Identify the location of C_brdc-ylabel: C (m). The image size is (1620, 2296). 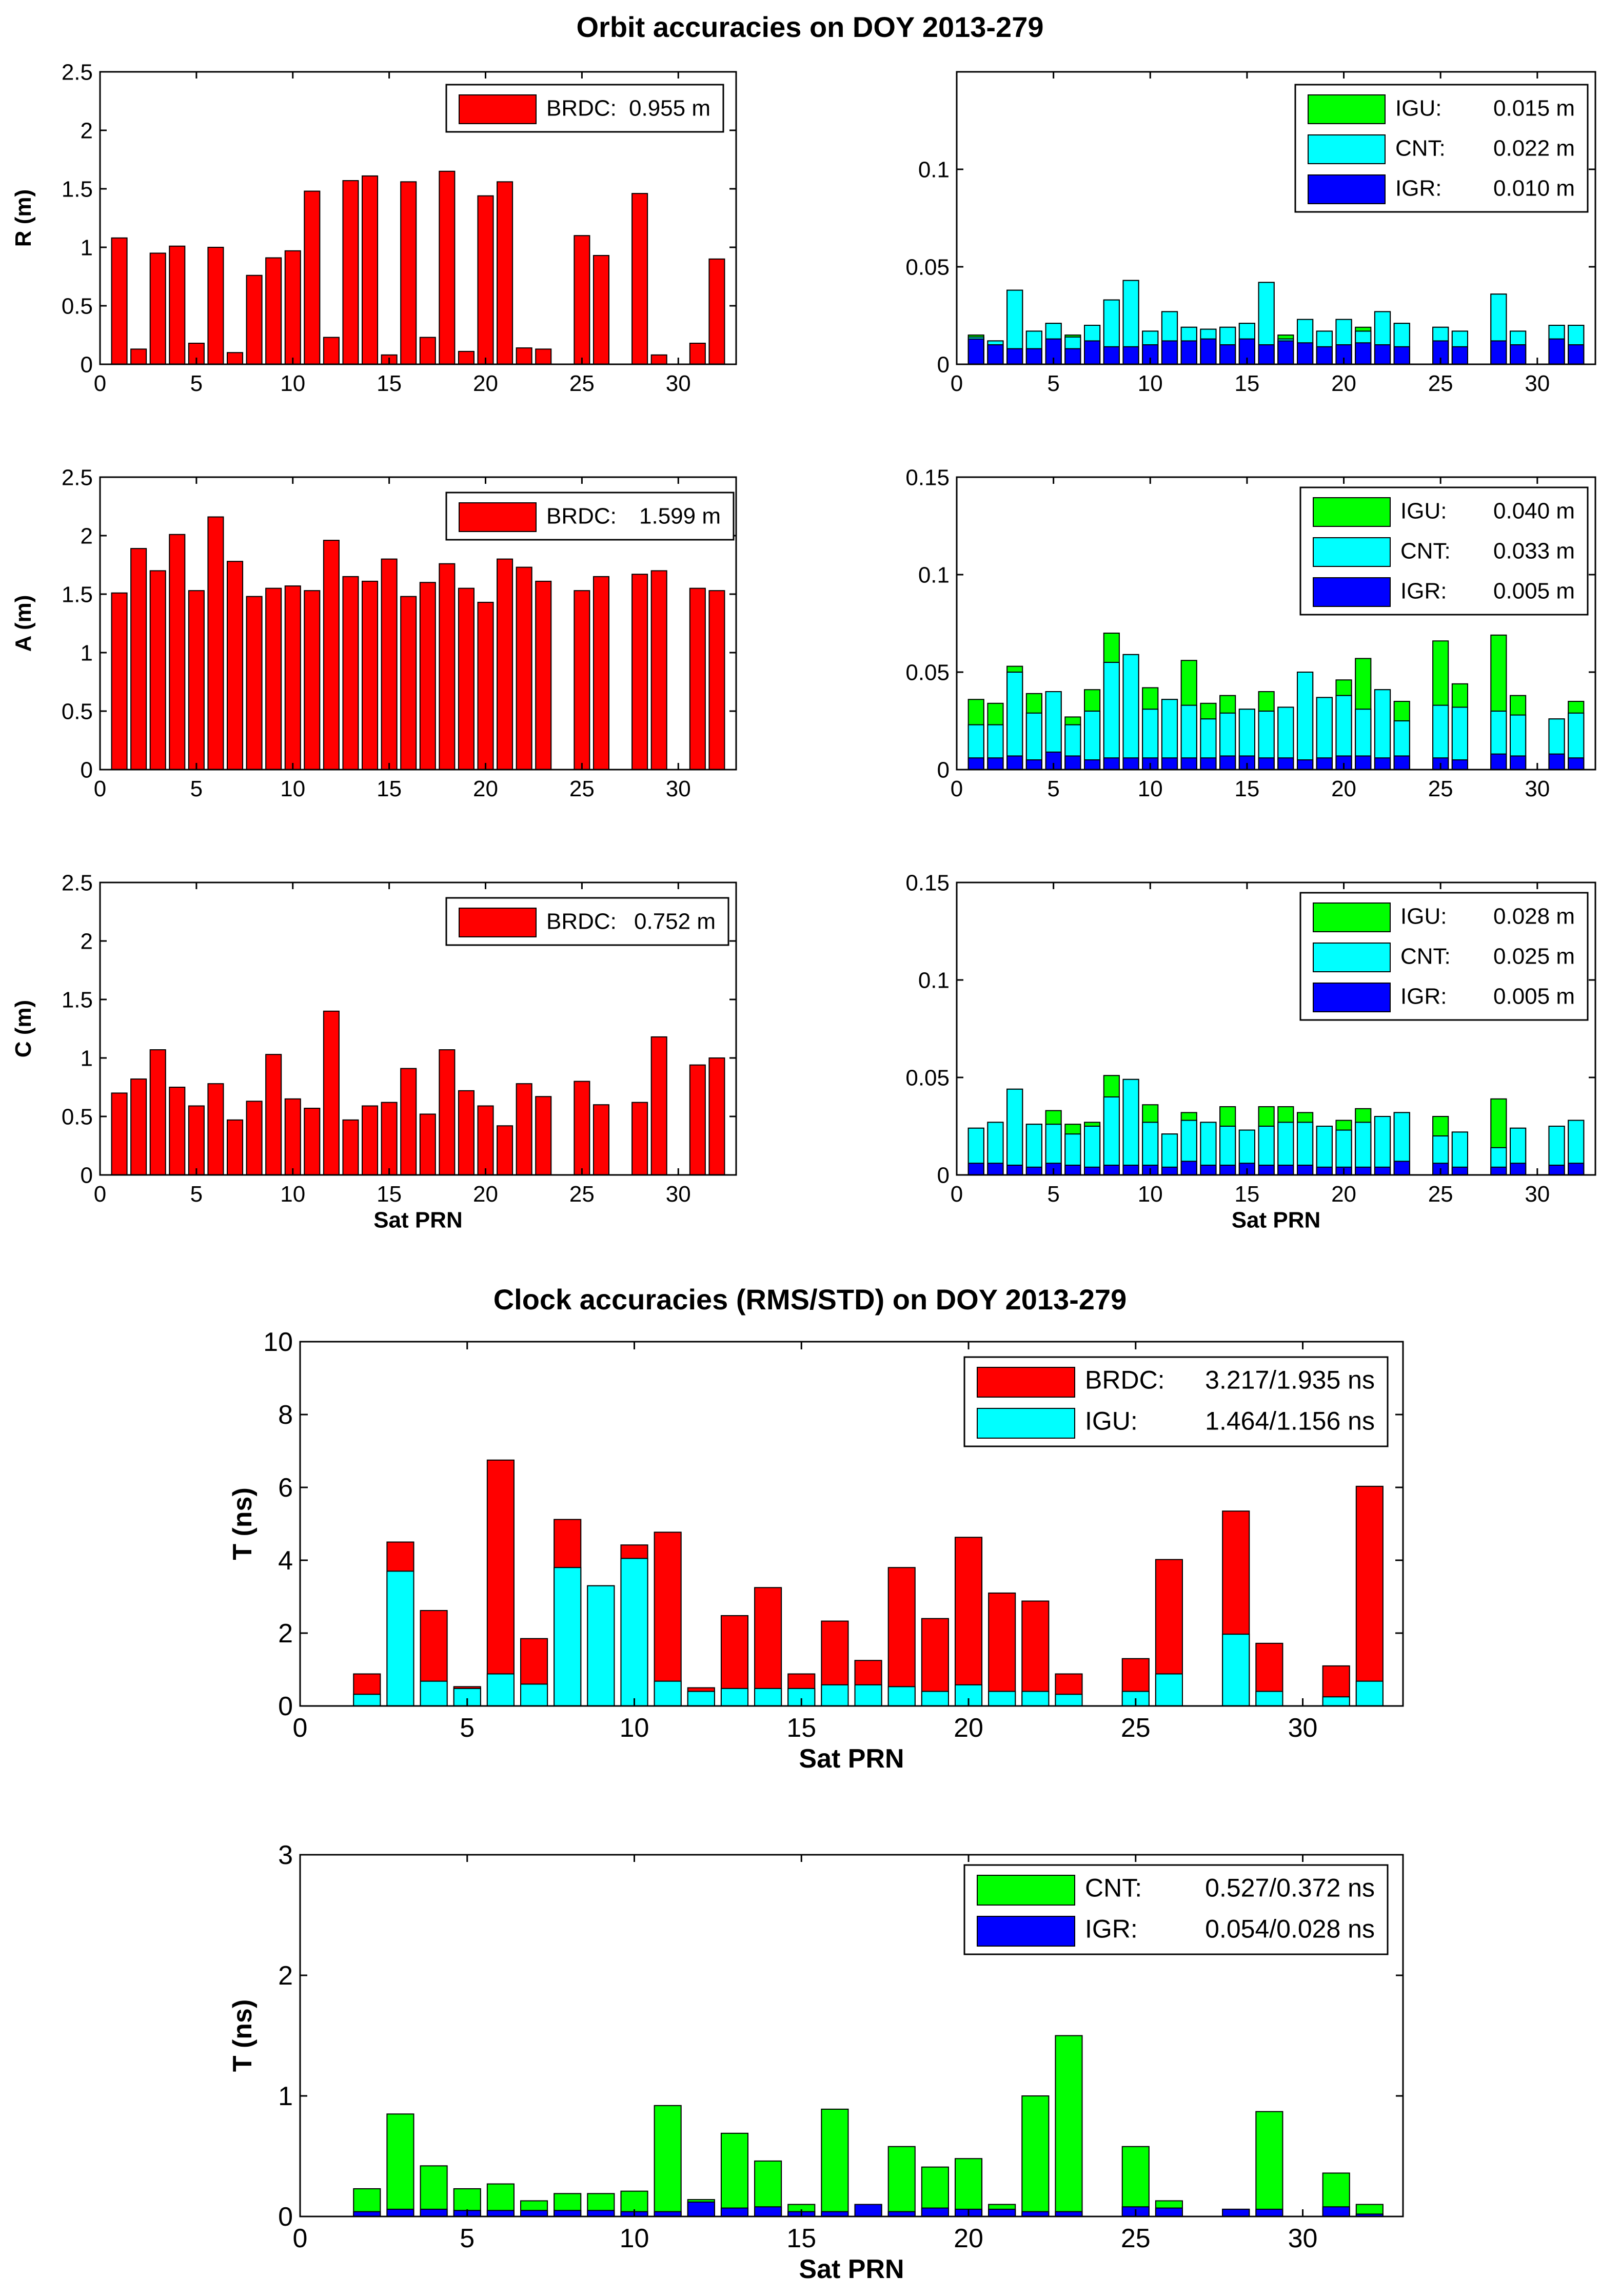
(23, 1028).